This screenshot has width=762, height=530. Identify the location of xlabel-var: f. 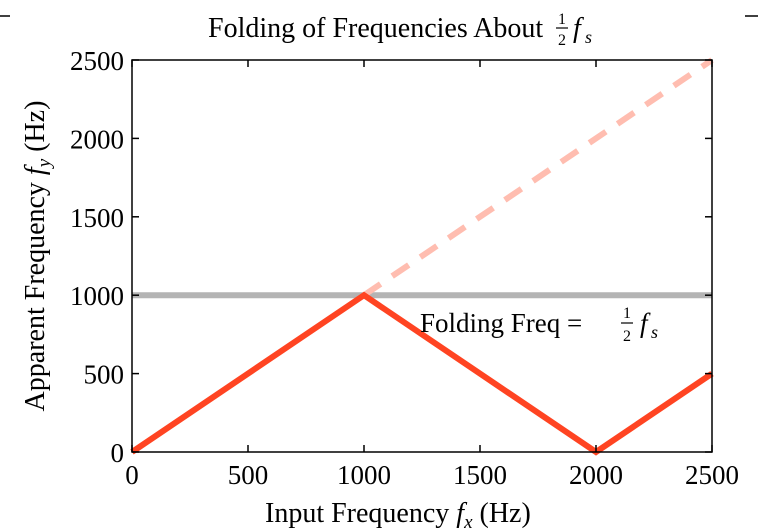
(461, 513).